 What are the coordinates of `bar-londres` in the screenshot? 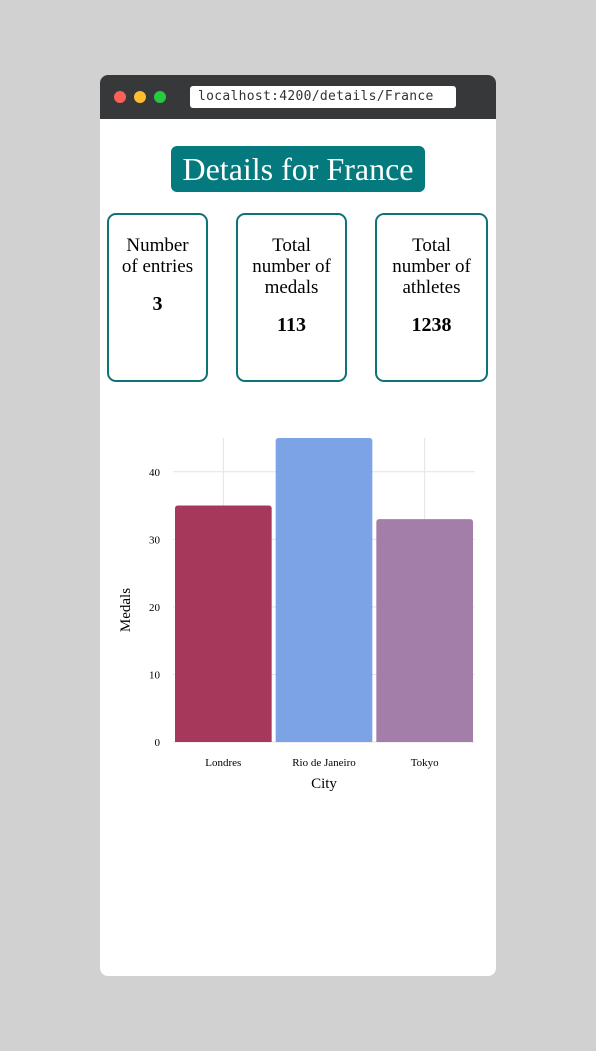 It's located at (223, 623).